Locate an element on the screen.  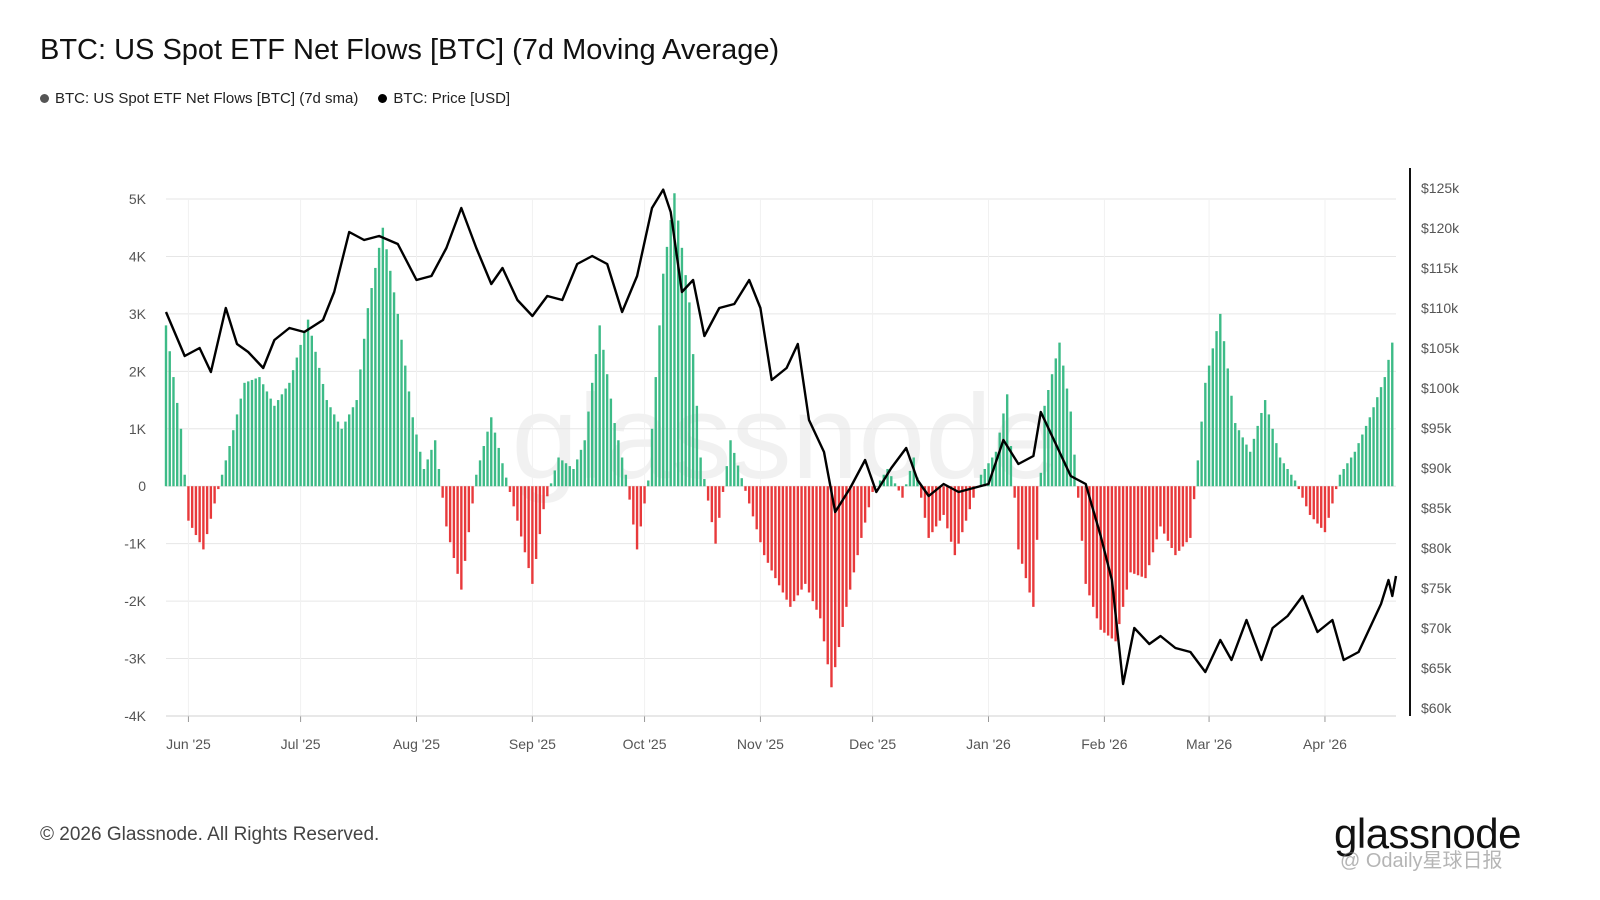
y-right-tick-label: $115k is located at coordinates (1440, 268).